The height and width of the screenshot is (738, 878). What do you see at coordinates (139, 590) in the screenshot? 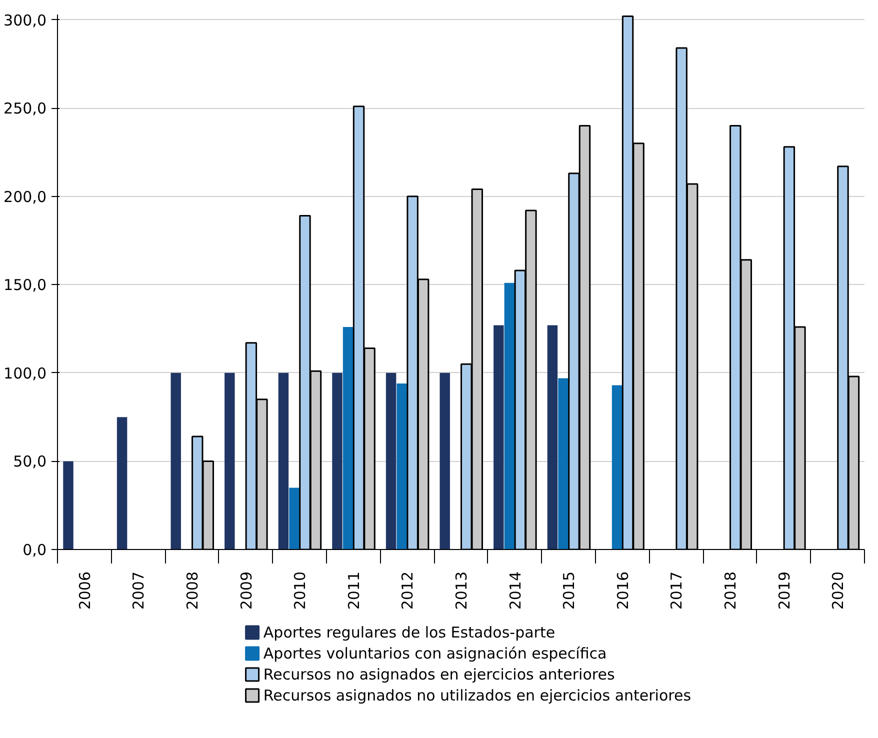
I see `x-tick-label: 2007` at bounding box center [139, 590].